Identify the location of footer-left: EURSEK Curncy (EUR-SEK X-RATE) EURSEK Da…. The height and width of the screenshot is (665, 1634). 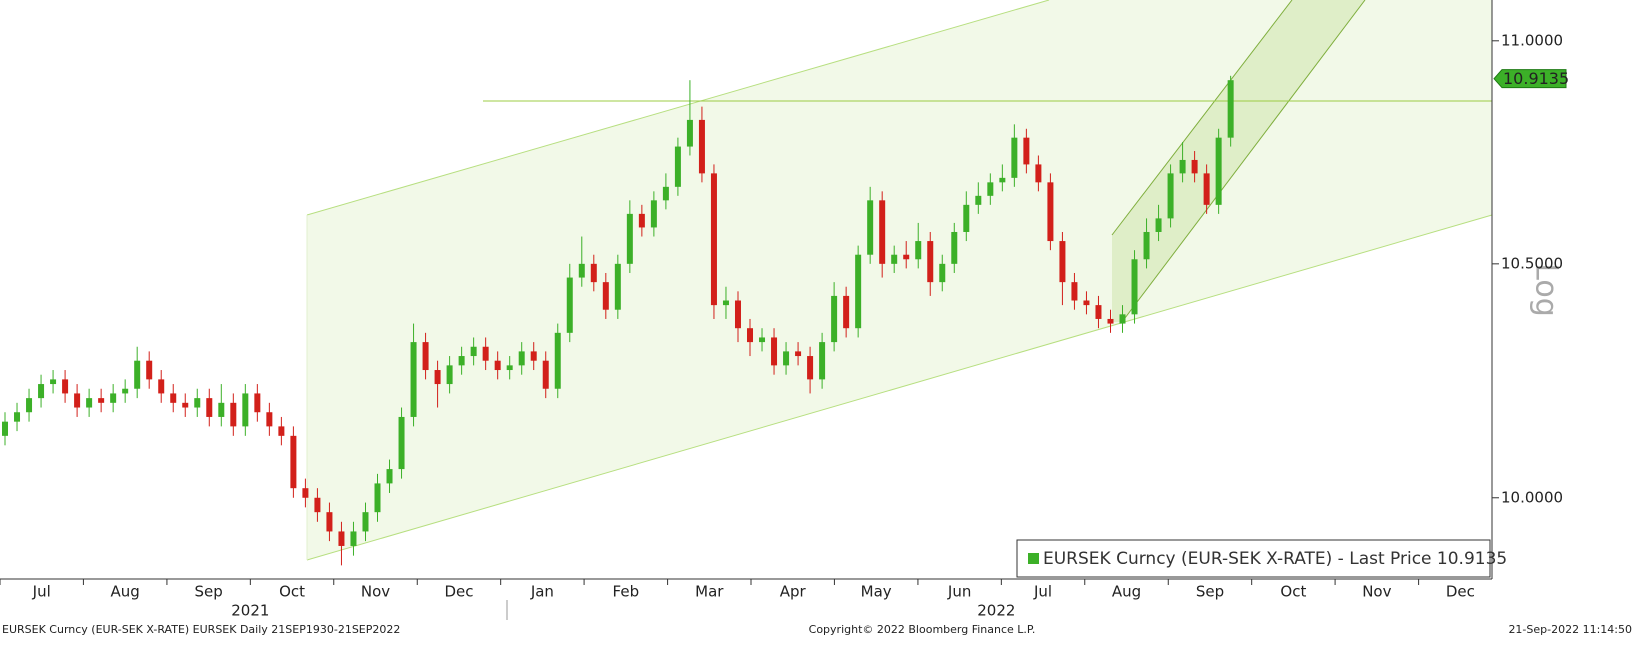
(201, 629).